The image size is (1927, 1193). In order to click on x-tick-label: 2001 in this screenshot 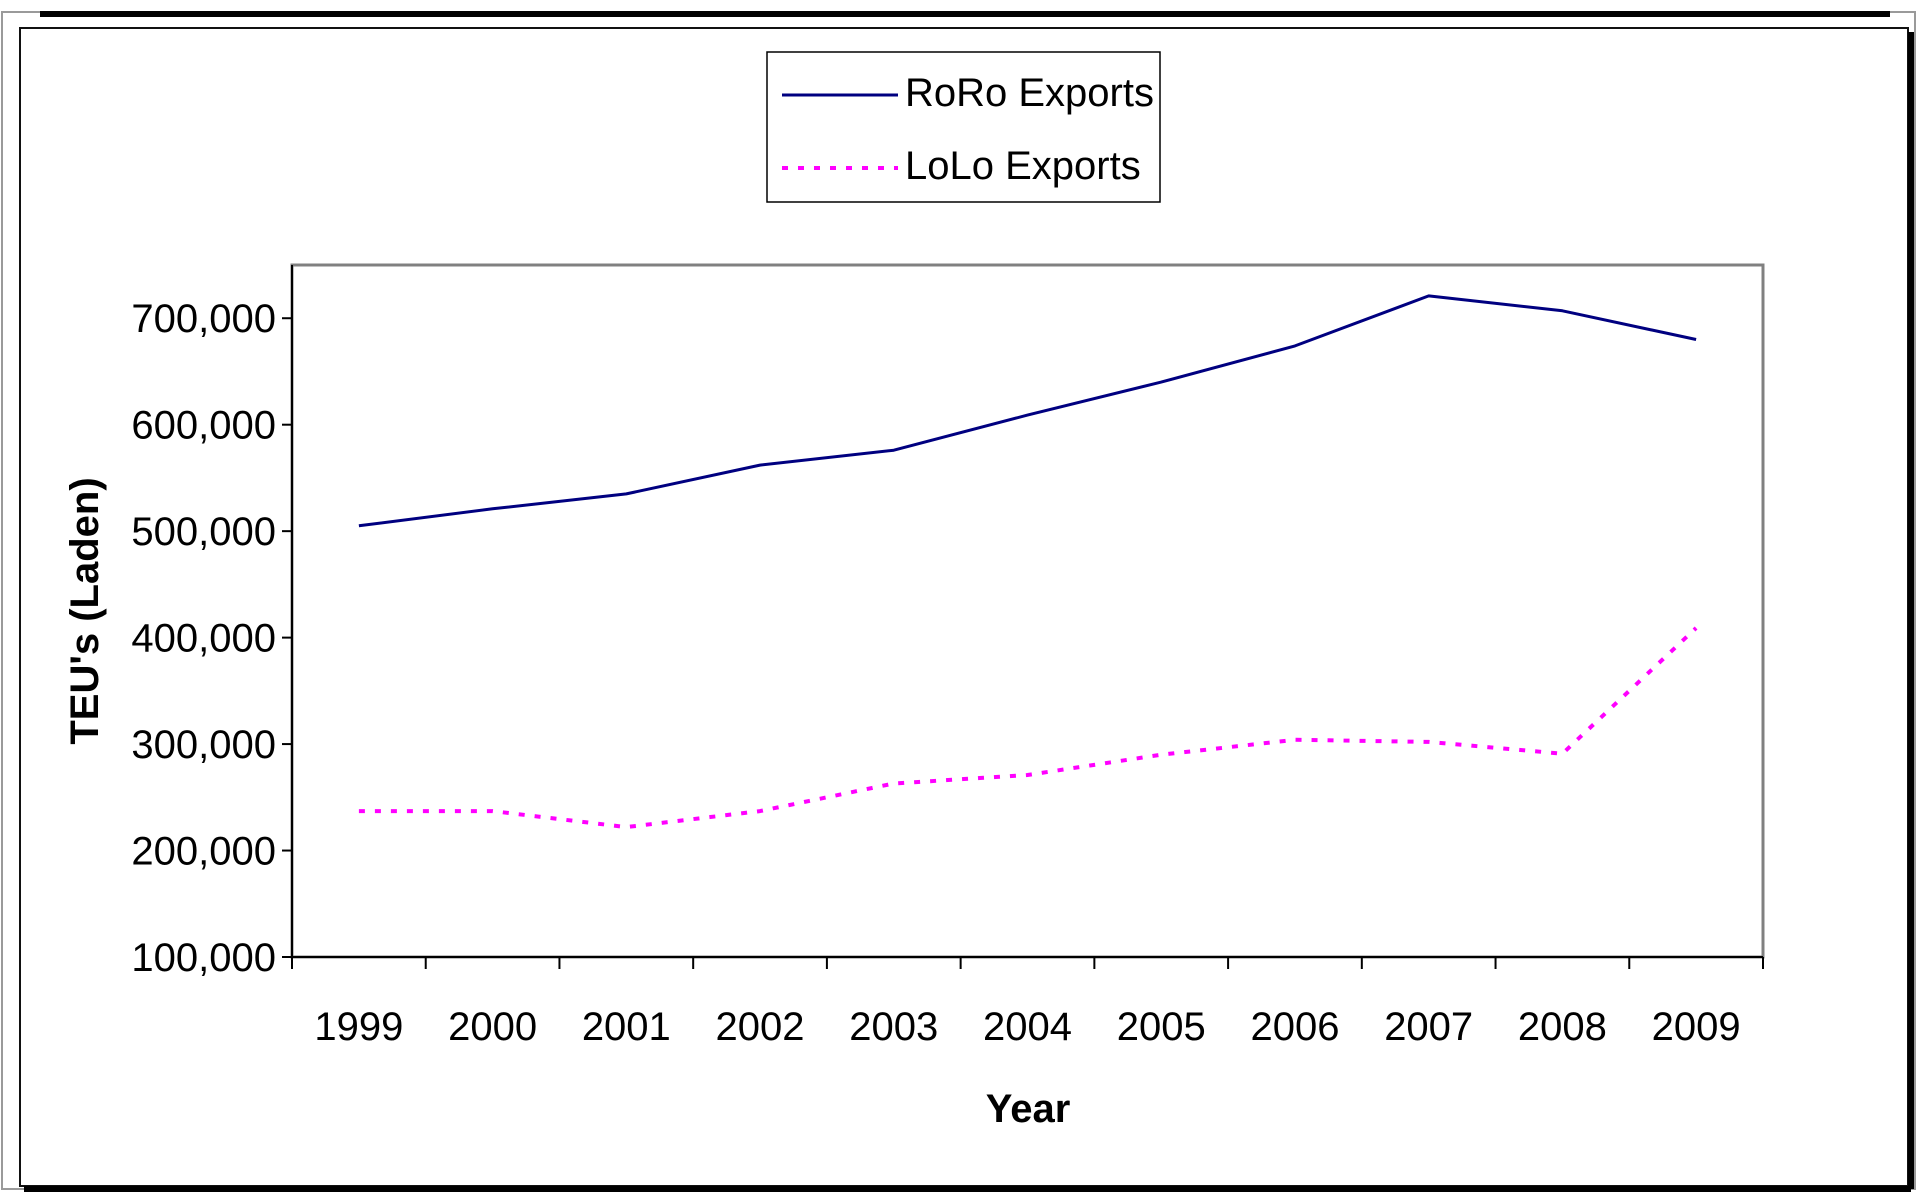, I will do `click(626, 1027)`.